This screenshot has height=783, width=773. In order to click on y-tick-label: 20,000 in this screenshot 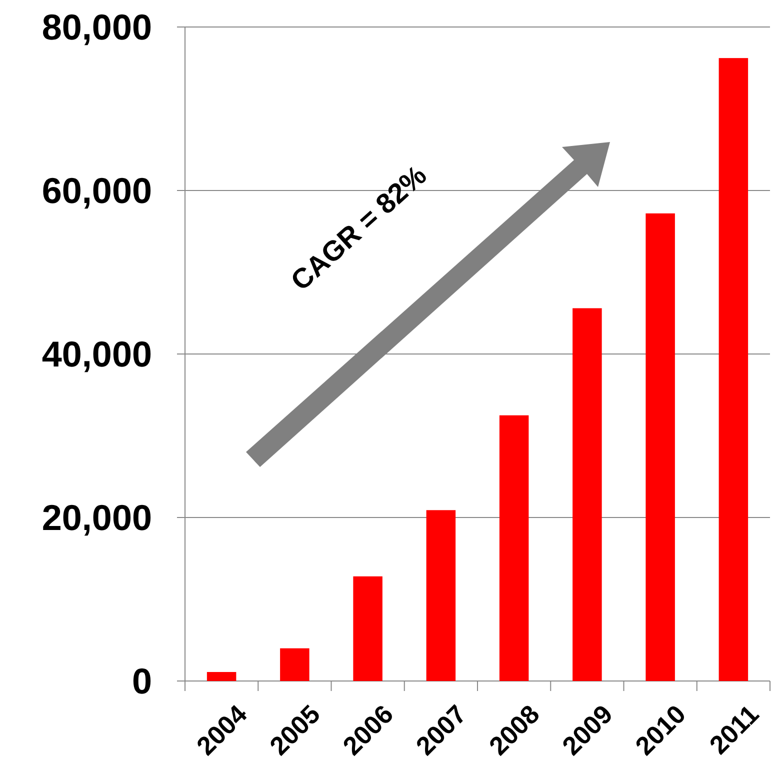, I will do `click(97, 517)`.